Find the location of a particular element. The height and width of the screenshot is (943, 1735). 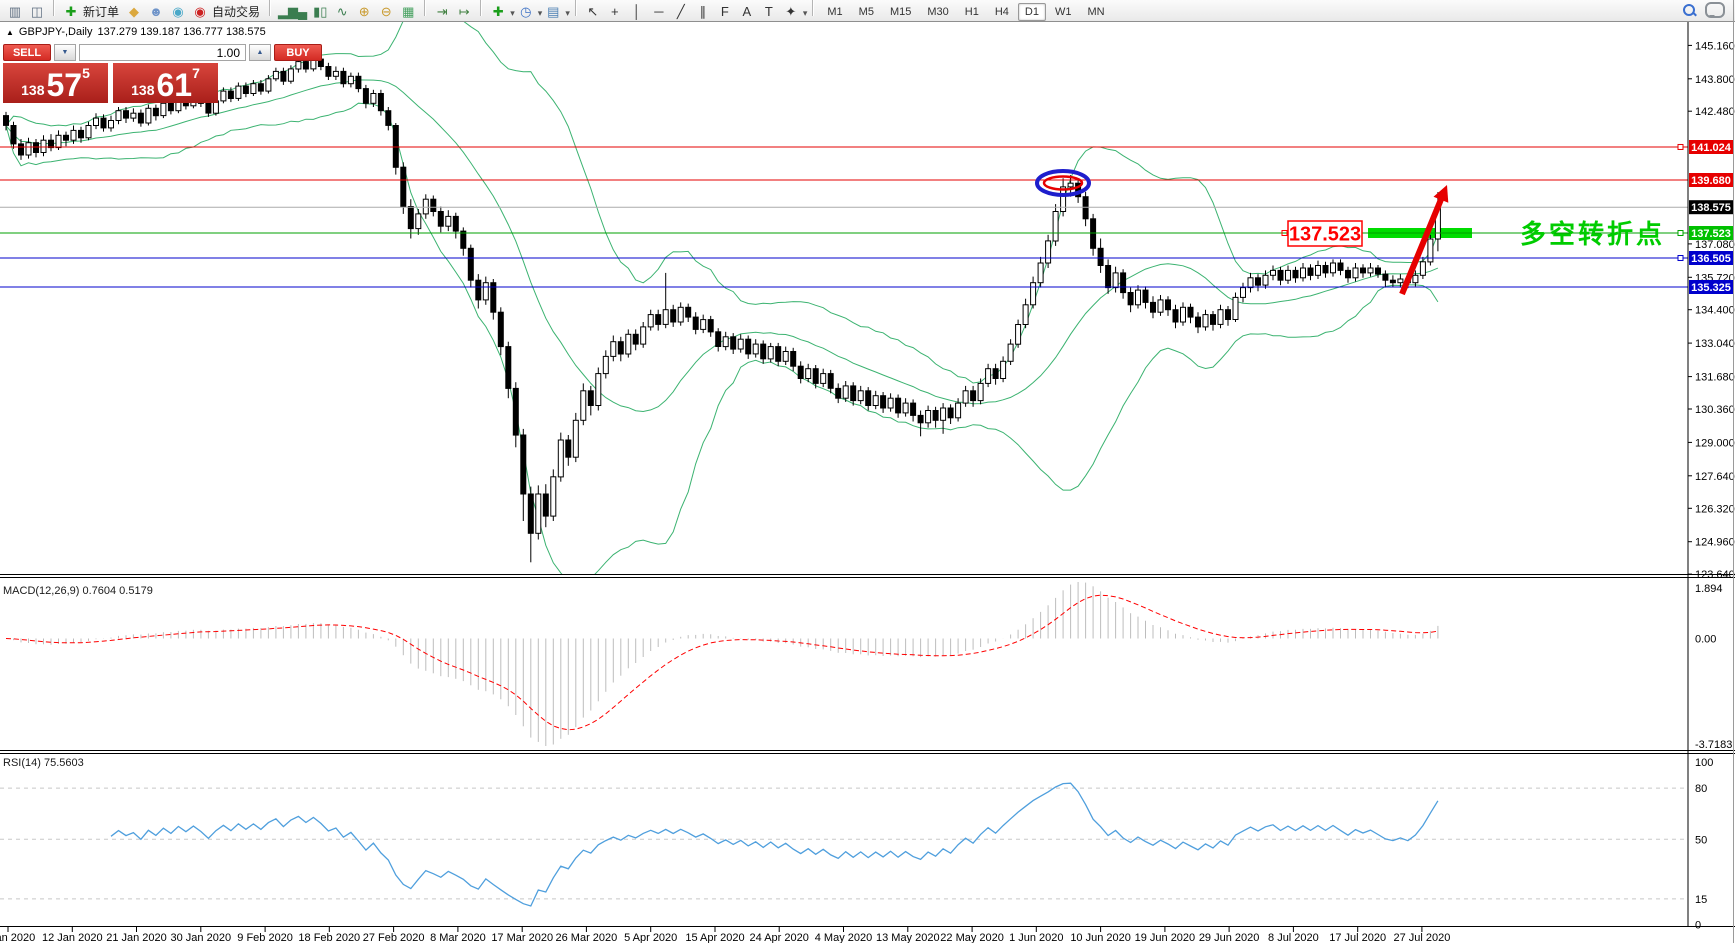

date-tick-label: 1 Jun 2020 is located at coordinates (1036, 937).